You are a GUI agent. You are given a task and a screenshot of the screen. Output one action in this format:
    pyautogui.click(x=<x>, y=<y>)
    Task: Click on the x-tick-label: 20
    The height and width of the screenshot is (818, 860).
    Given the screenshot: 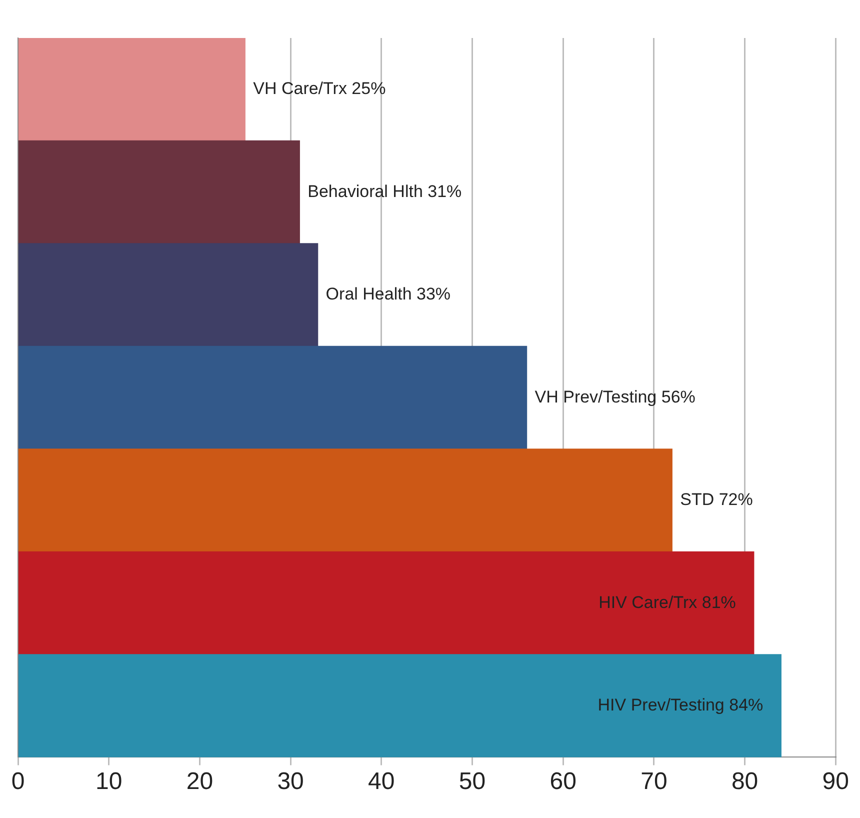 What is the action you would take?
    pyautogui.click(x=200, y=782)
    